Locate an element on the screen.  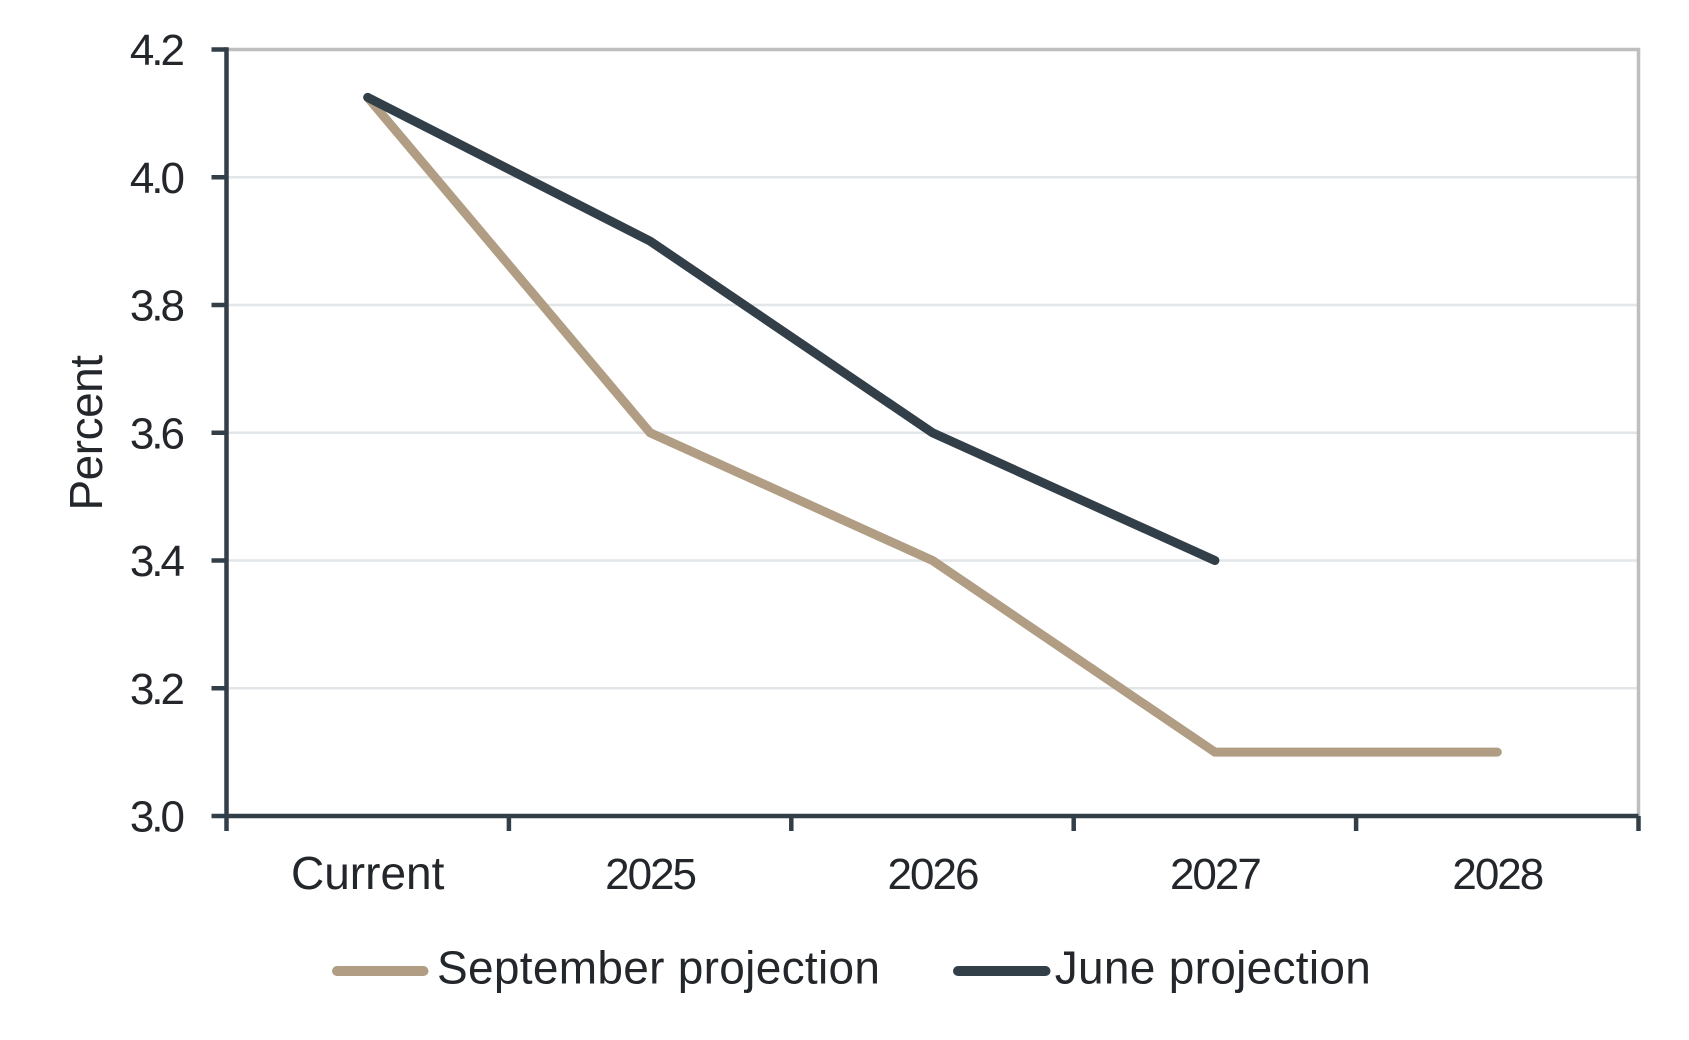
svg-text: June projection is located at coordinates (1213, 968).